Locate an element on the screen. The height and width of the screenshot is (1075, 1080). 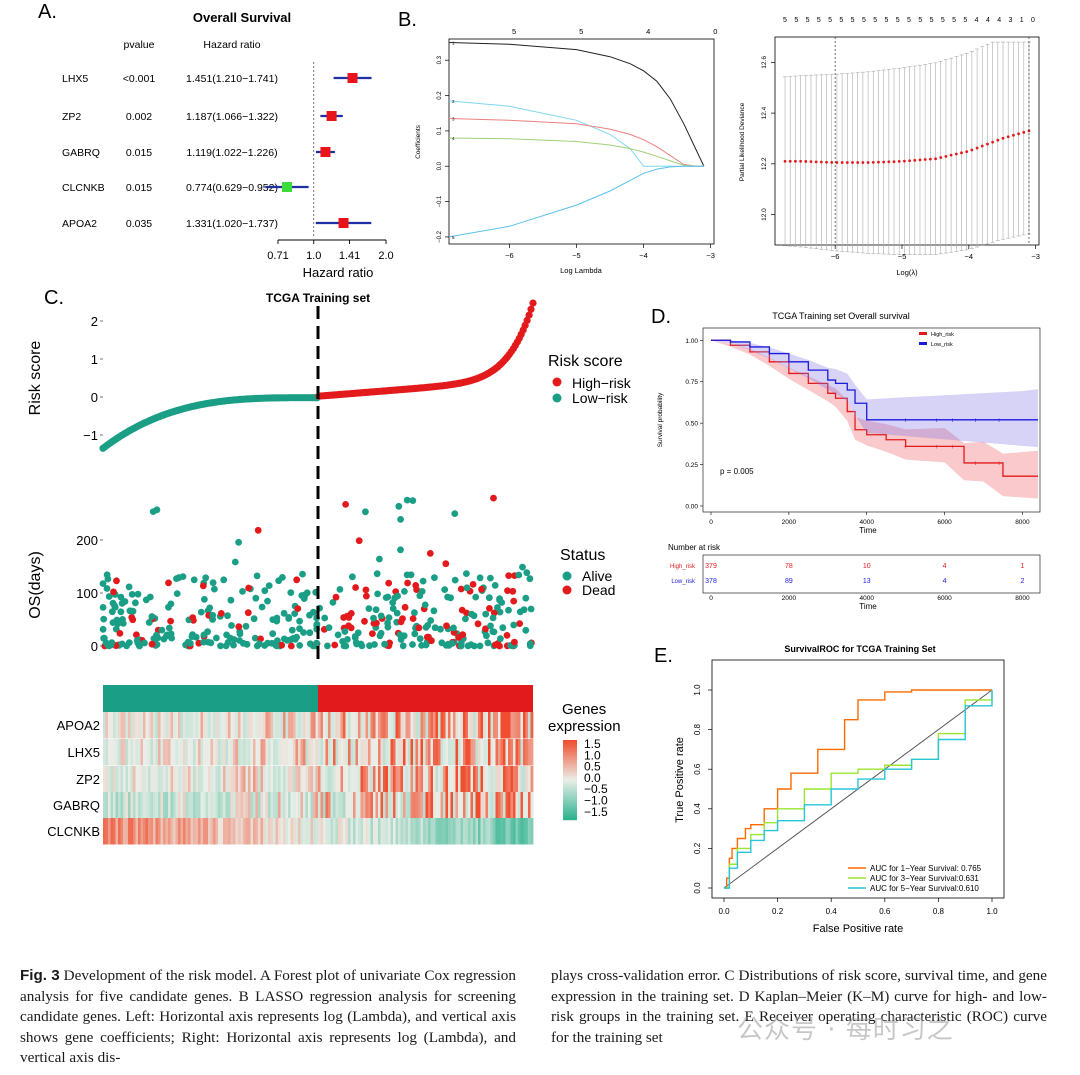
roc-ytick-label: 0.6 is located at coordinates (697, 769).